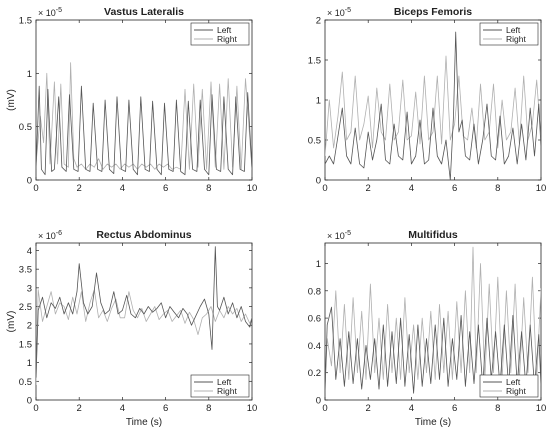 This screenshot has width=550, height=435. What do you see at coordinates (433, 12) in the screenshot?
I see `chart-title: Biceps Femoris` at bounding box center [433, 12].